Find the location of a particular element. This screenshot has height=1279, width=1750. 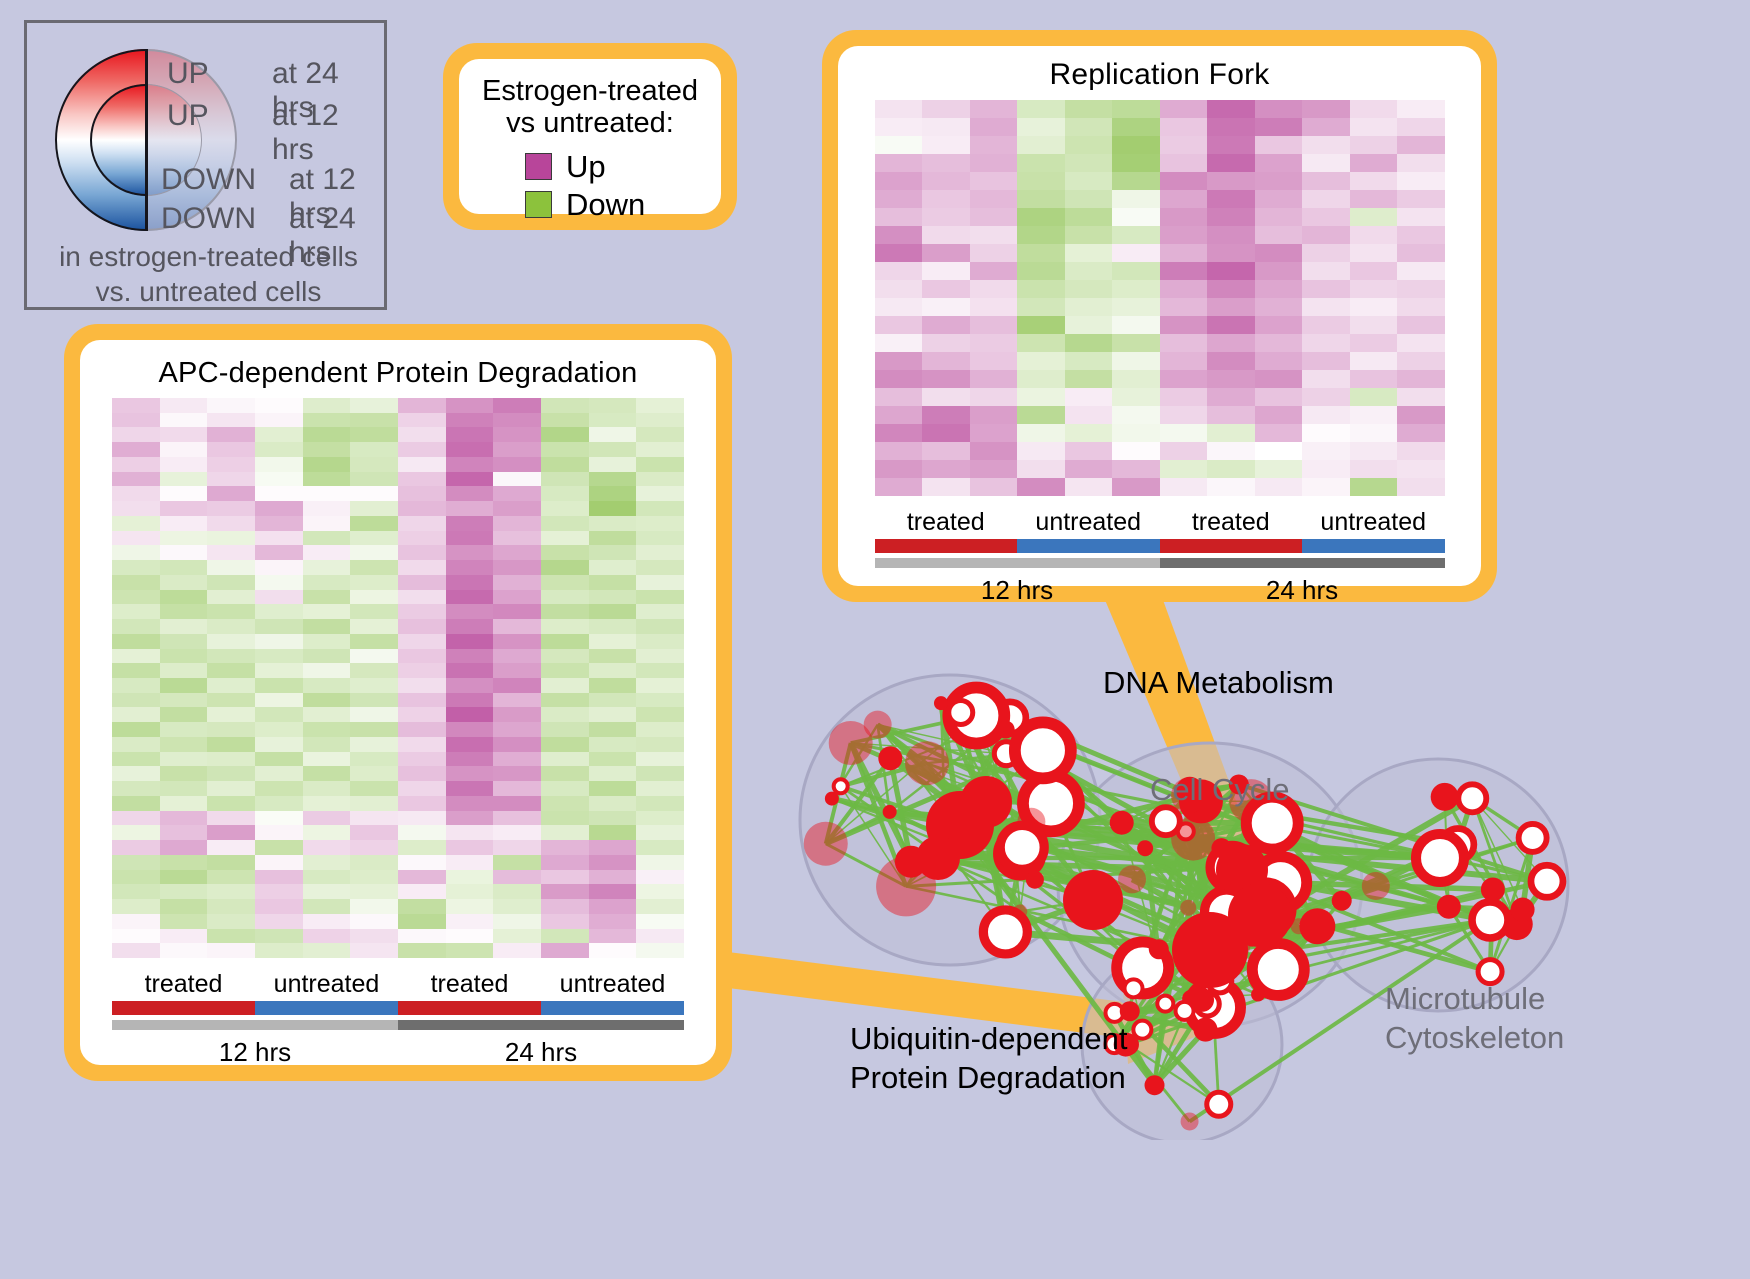

treatment-bar-treated-24h is located at coordinates (469, 1008).